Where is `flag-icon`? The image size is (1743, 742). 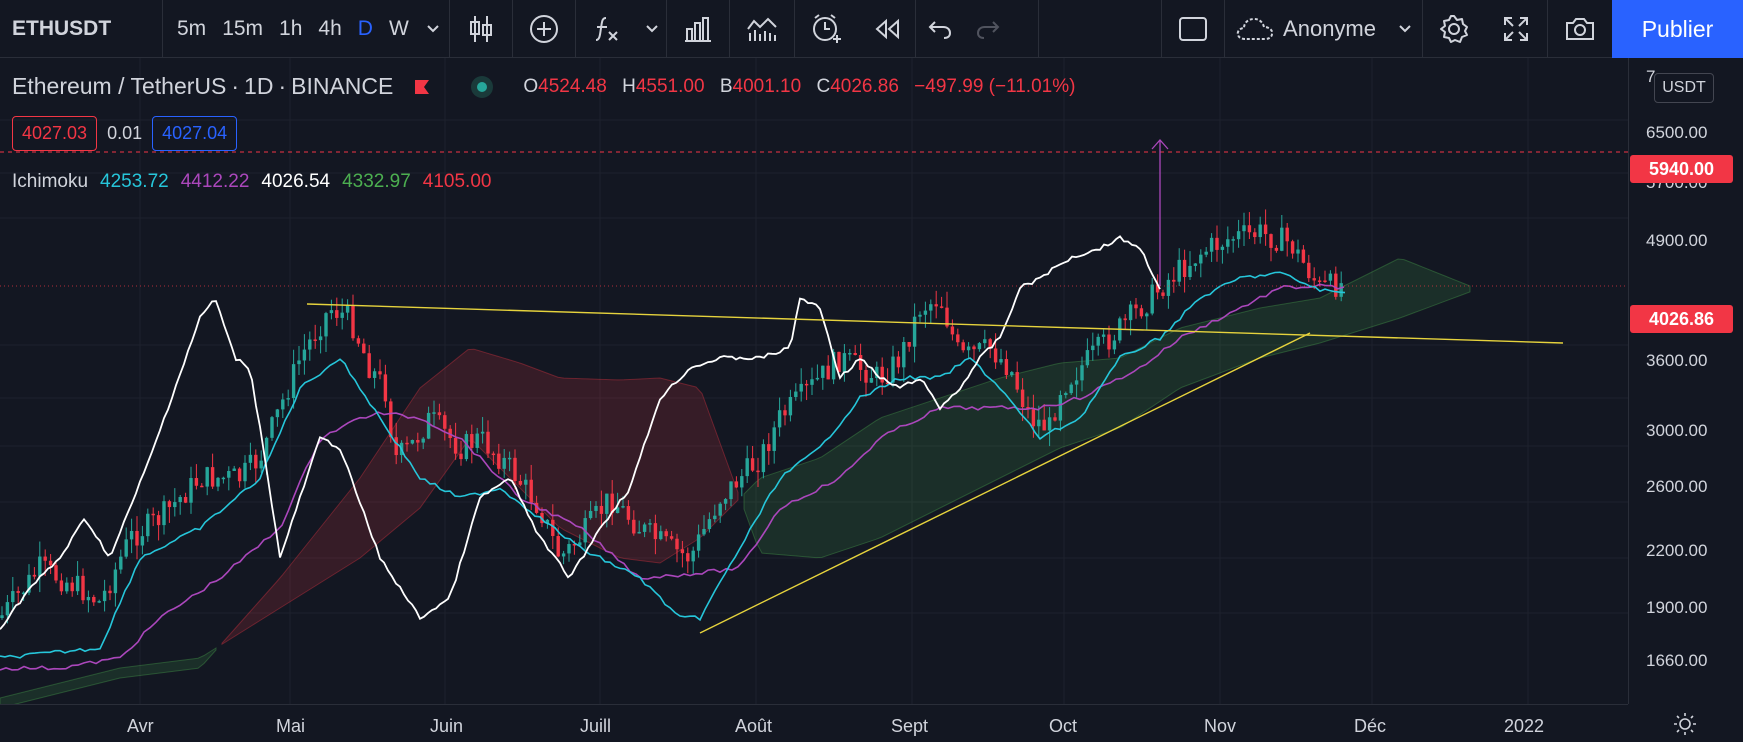
flag-icon is located at coordinates (422, 87).